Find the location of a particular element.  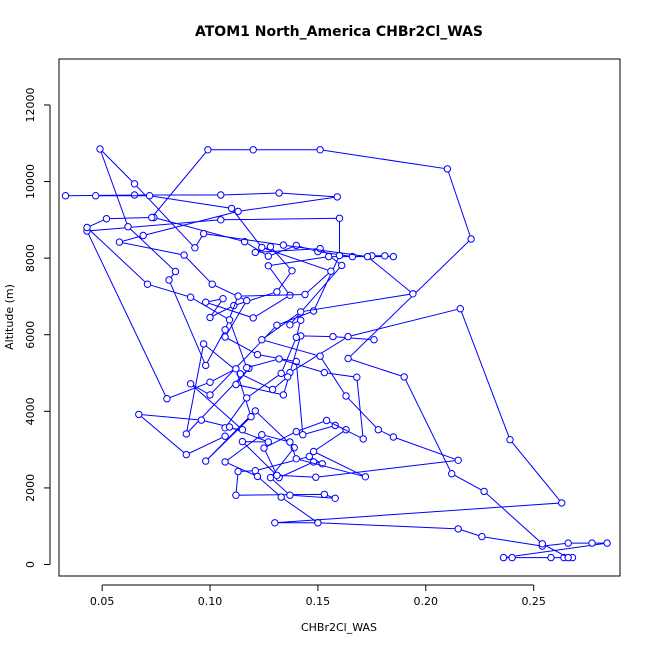

x-axis: 0.05 0.10 0.15 0.20 0.25 is located at coordinates (318, 596).